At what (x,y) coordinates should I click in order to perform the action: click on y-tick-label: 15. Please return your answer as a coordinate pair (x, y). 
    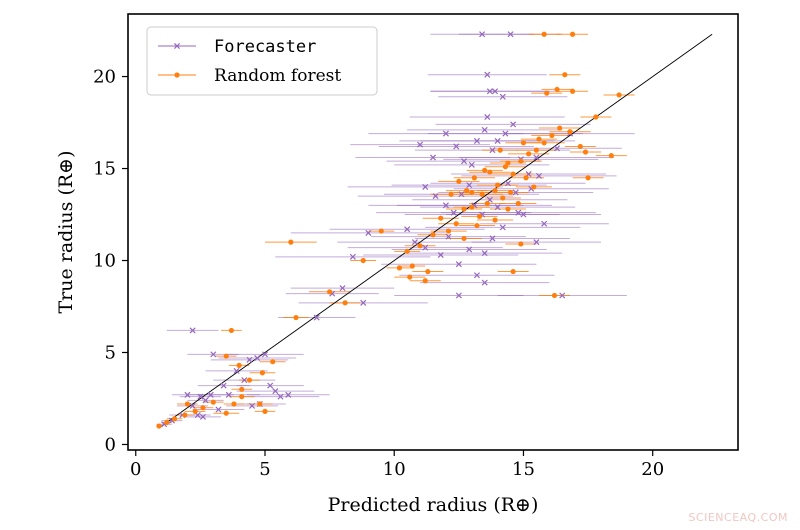
    Looking at the image, I should click on (104, 169).